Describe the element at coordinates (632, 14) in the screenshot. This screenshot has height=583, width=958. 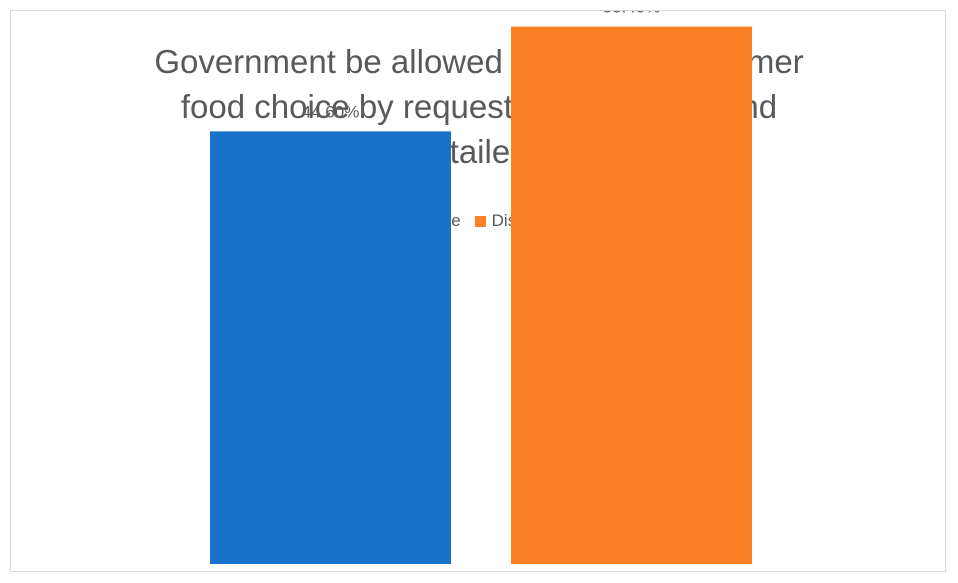
I see `data-label-disagree: 55.40%` at that location.